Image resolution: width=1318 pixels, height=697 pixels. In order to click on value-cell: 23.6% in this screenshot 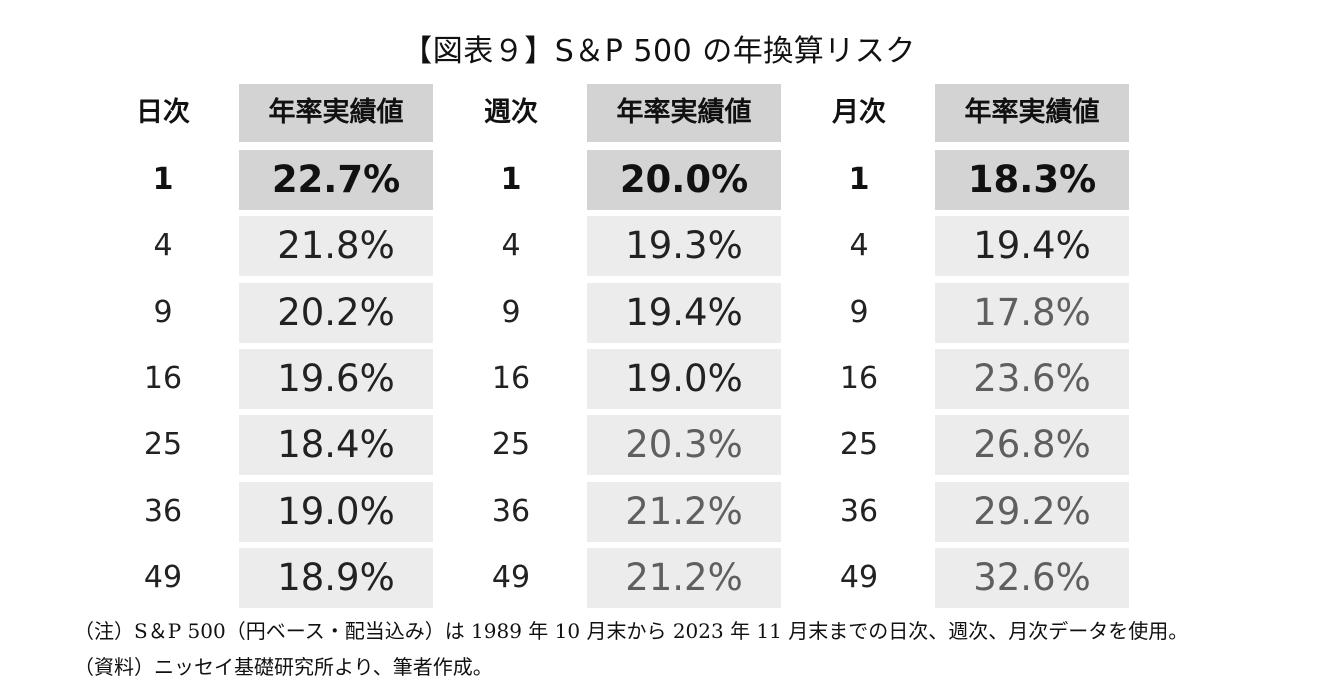, I will do `click(1032, 379)`.